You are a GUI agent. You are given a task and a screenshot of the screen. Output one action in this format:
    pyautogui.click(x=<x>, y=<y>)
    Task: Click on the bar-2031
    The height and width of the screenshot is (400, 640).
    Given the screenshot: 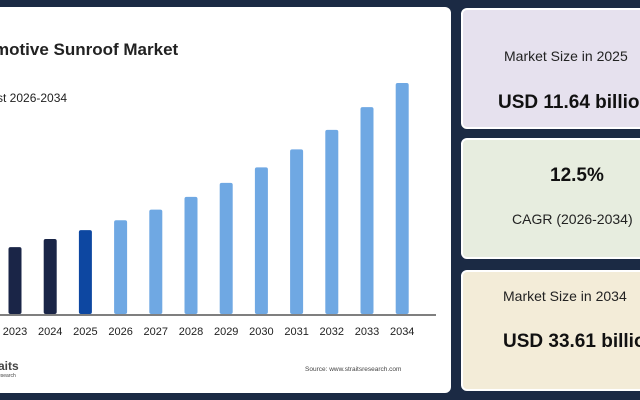 What is the action you would take?
    pyautogui.click(x=297, y=231)
    